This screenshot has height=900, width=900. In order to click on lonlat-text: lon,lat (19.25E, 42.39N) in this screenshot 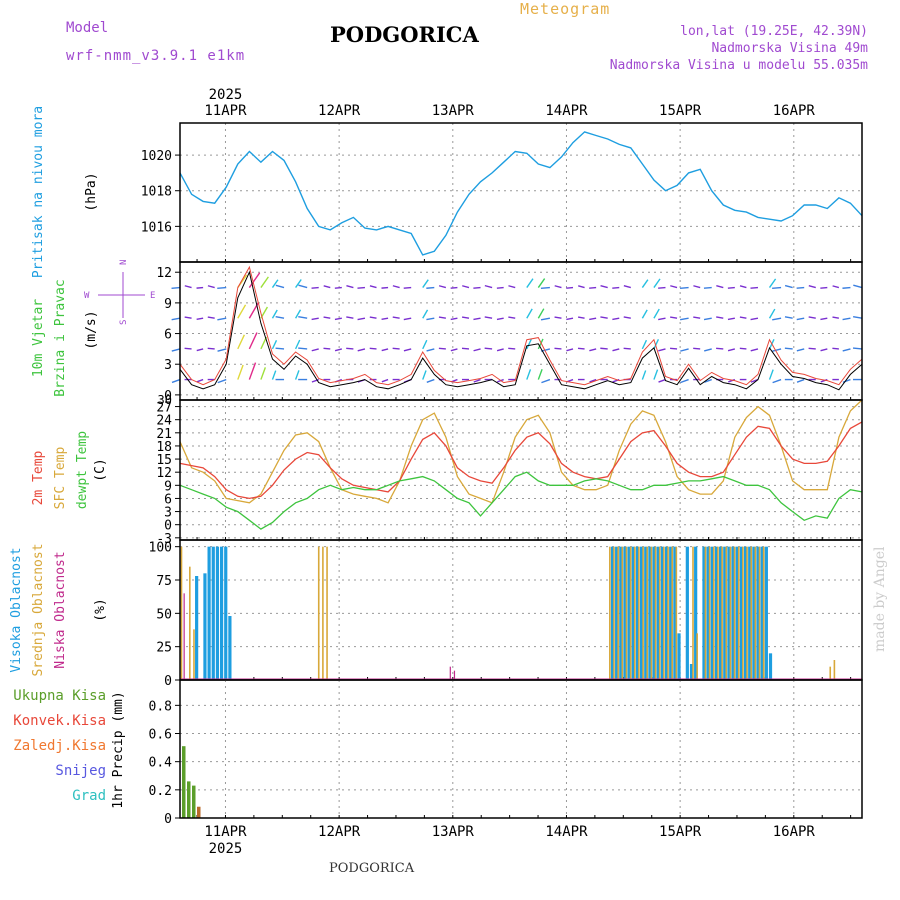, I will do `click(774, 31)`.